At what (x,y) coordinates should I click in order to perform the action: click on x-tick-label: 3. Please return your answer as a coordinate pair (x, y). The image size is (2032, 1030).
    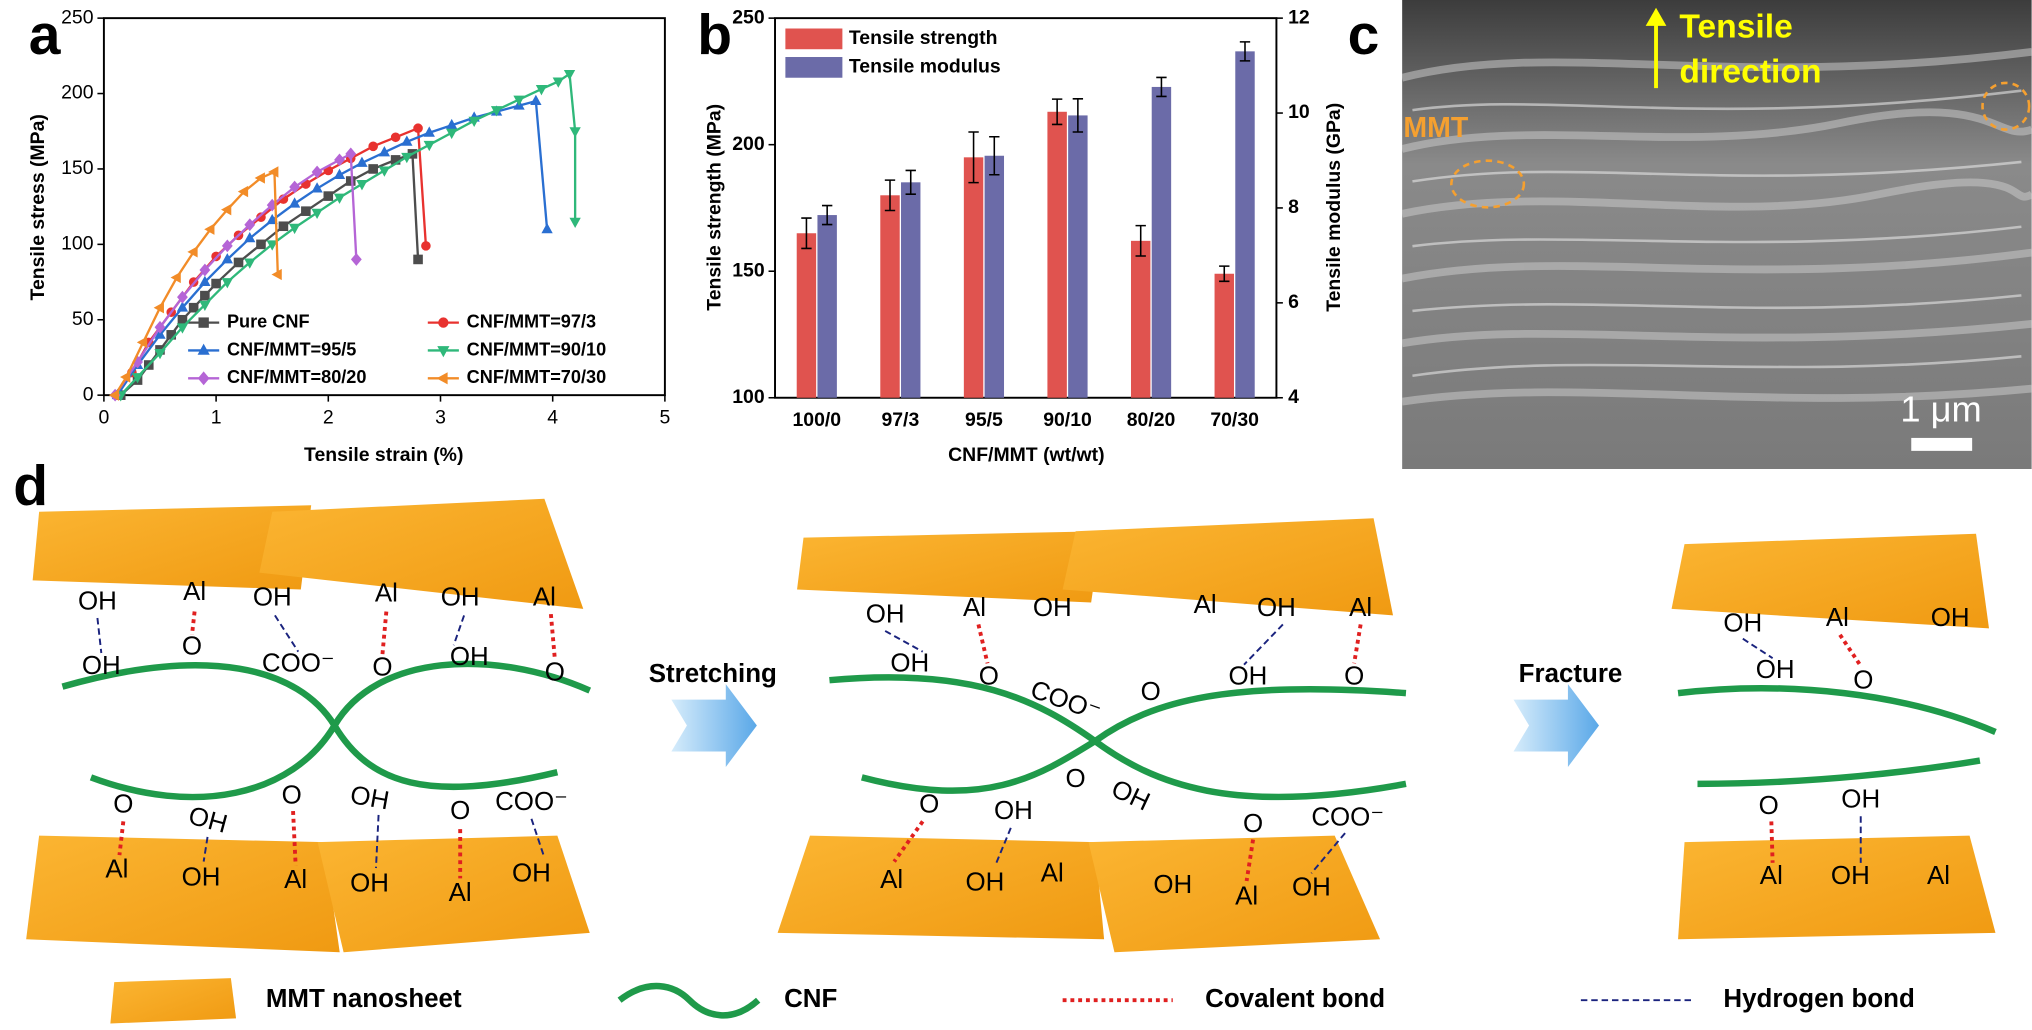
    Looking at the image, I should click on (440, 418).